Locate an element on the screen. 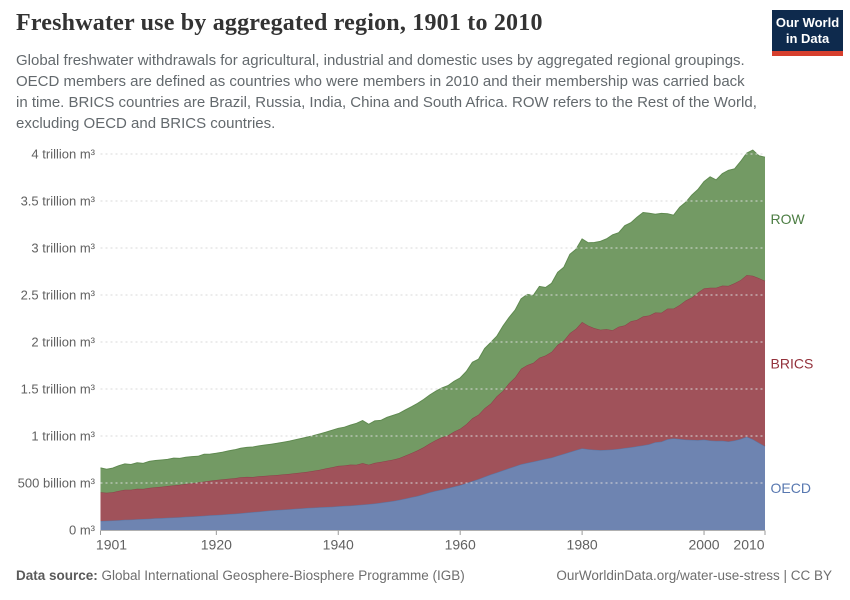 The width and height of the screenshot is (850, 600). owid-logo-line1: Our World is located at coordinates (807, 22).